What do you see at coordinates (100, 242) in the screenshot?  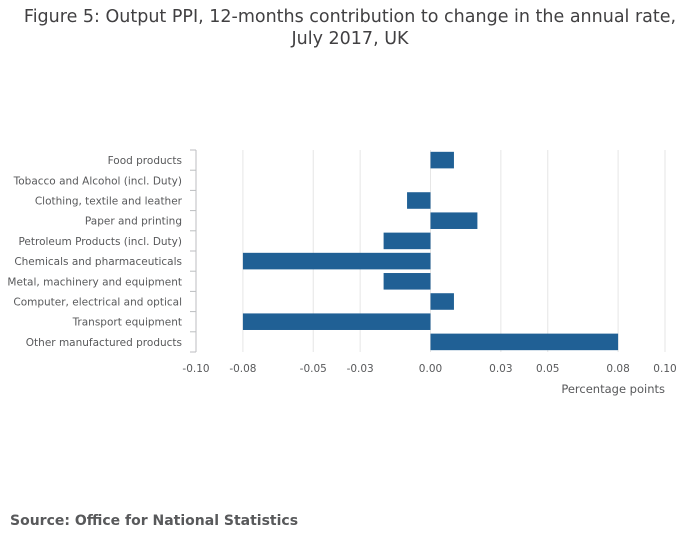 I see `category-label: Petroleum Products (incl. Duty)` at bounding box center [100, 242].